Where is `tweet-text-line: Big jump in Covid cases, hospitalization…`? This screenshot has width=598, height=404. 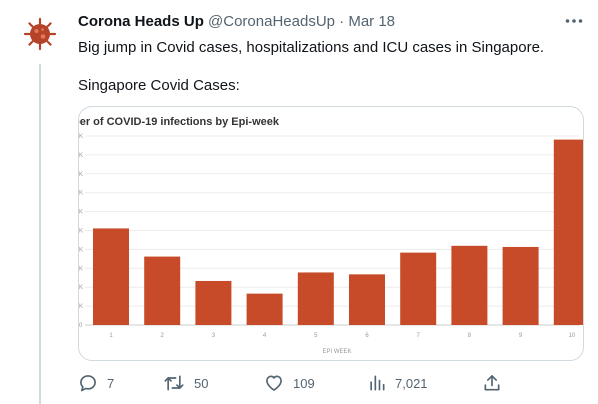
tweet-text-line: Big jump in Covid cases, hospitalization… is located at coordinates (311, 47).